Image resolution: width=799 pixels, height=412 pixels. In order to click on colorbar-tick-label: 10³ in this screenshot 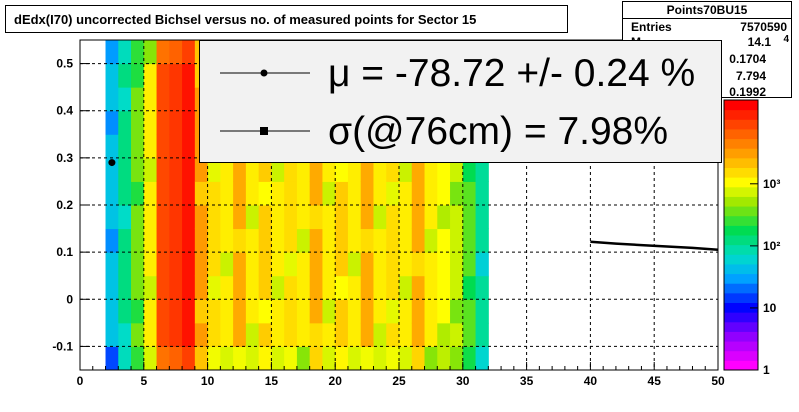, I will do `click(771, 184)`.